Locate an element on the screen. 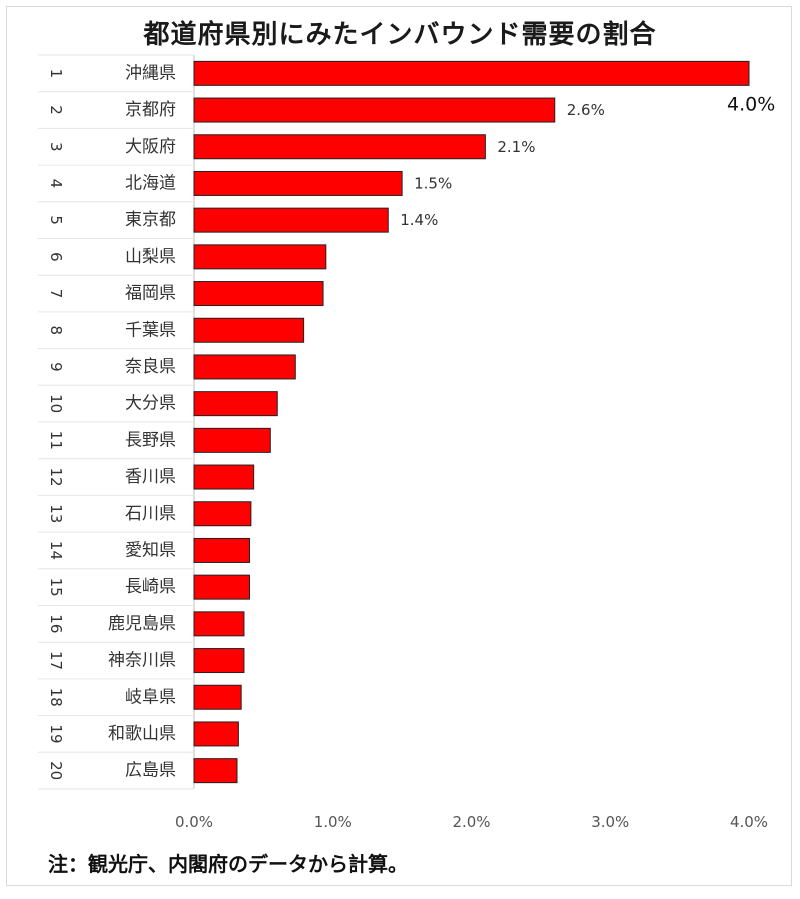 This screenshot has height=899, width=800. rank-label: 10 is located at coordinates (56, 403).